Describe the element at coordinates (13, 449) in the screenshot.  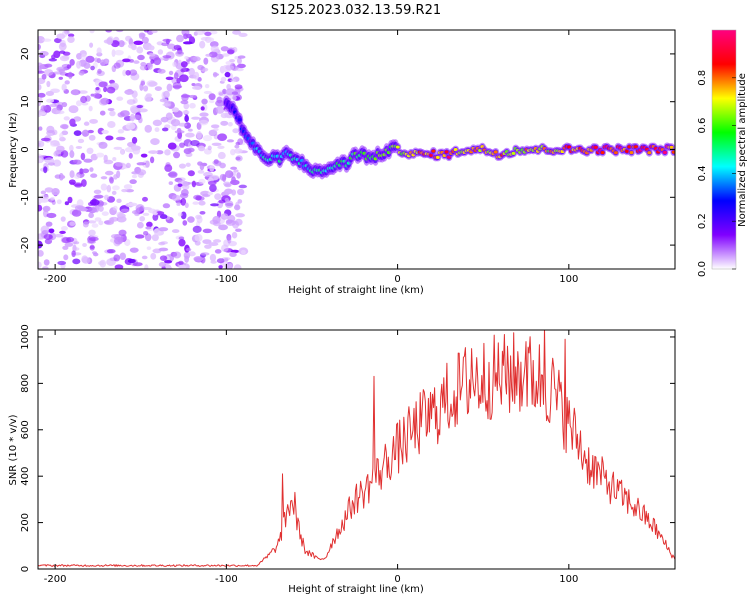
I see `snr-y-label: SNR (10 * v/v)` at that location.